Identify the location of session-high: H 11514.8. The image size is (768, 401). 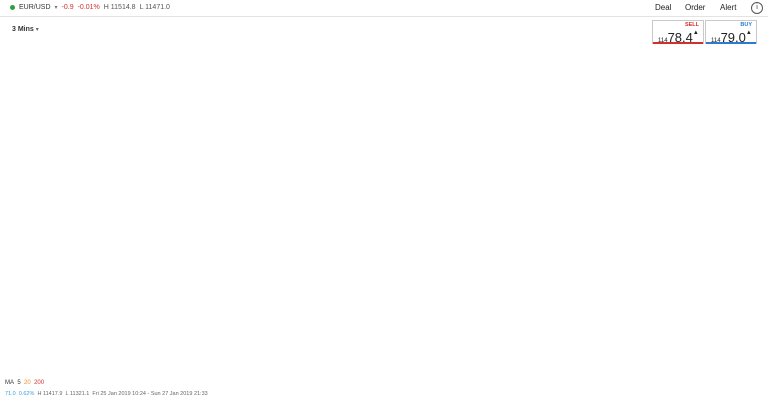
(119, 7).